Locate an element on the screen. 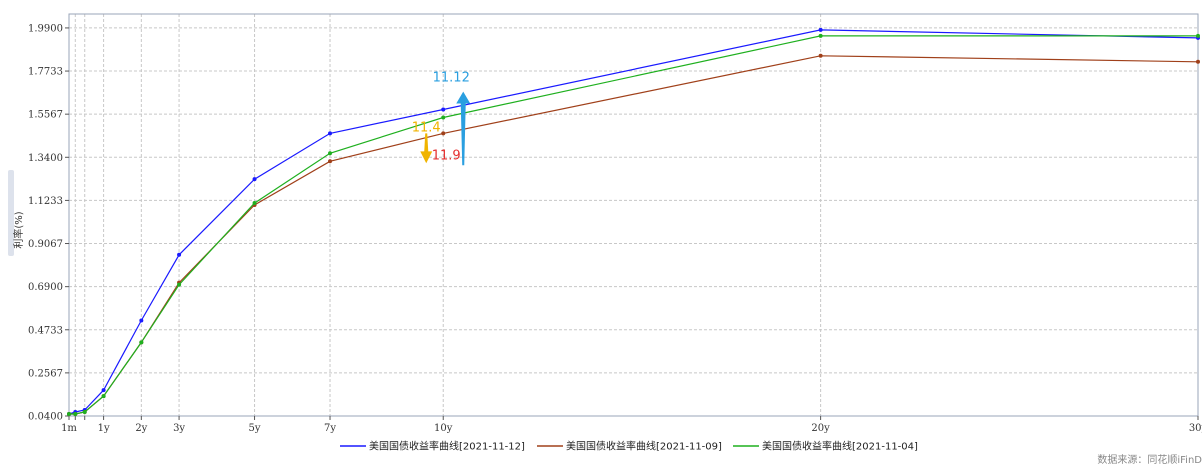 This screenshot has height=468, width=1202. x-tick-label: 3y is located at coordinates (179, 428).